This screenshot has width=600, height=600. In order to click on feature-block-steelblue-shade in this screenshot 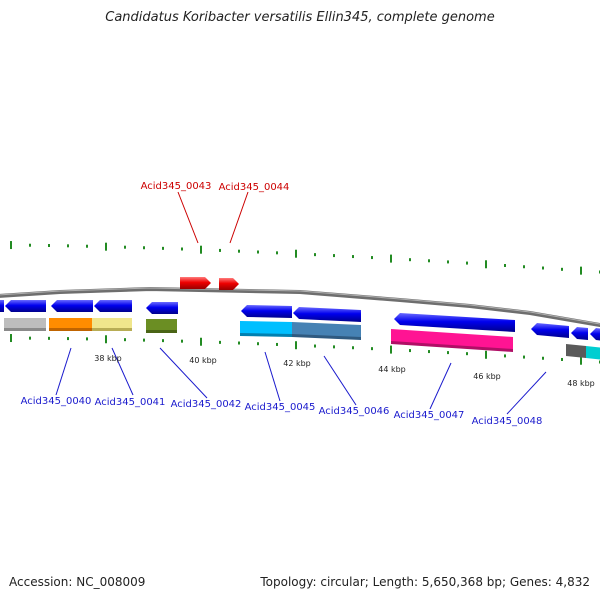, I will do `click(326, 337)`.